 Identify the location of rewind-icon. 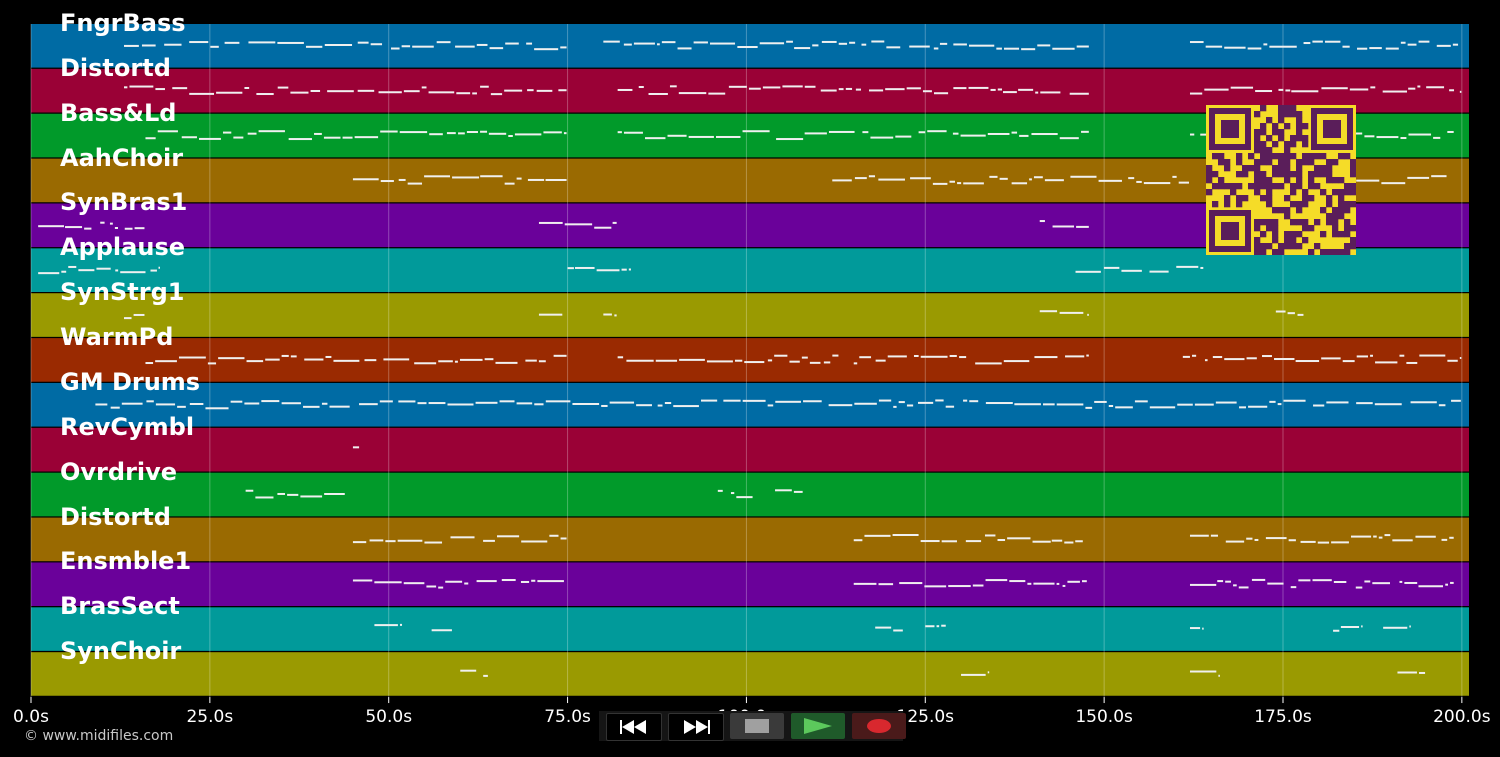
(633, 727).